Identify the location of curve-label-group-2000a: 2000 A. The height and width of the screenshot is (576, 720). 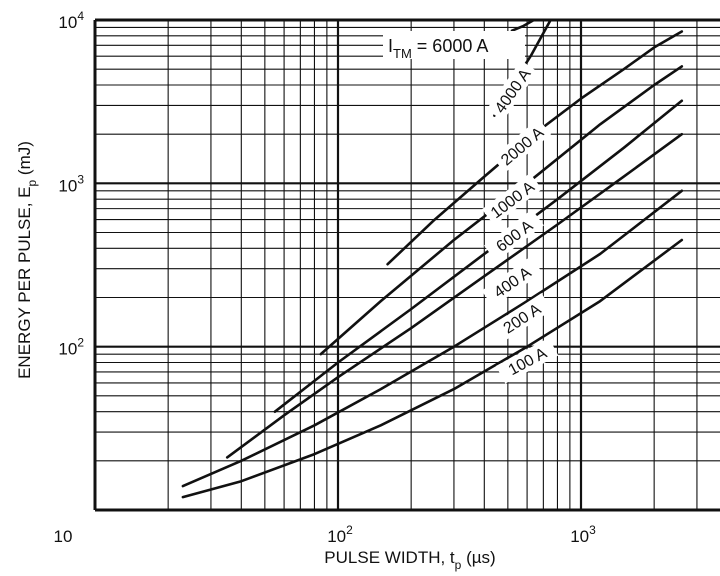
(522, 145).